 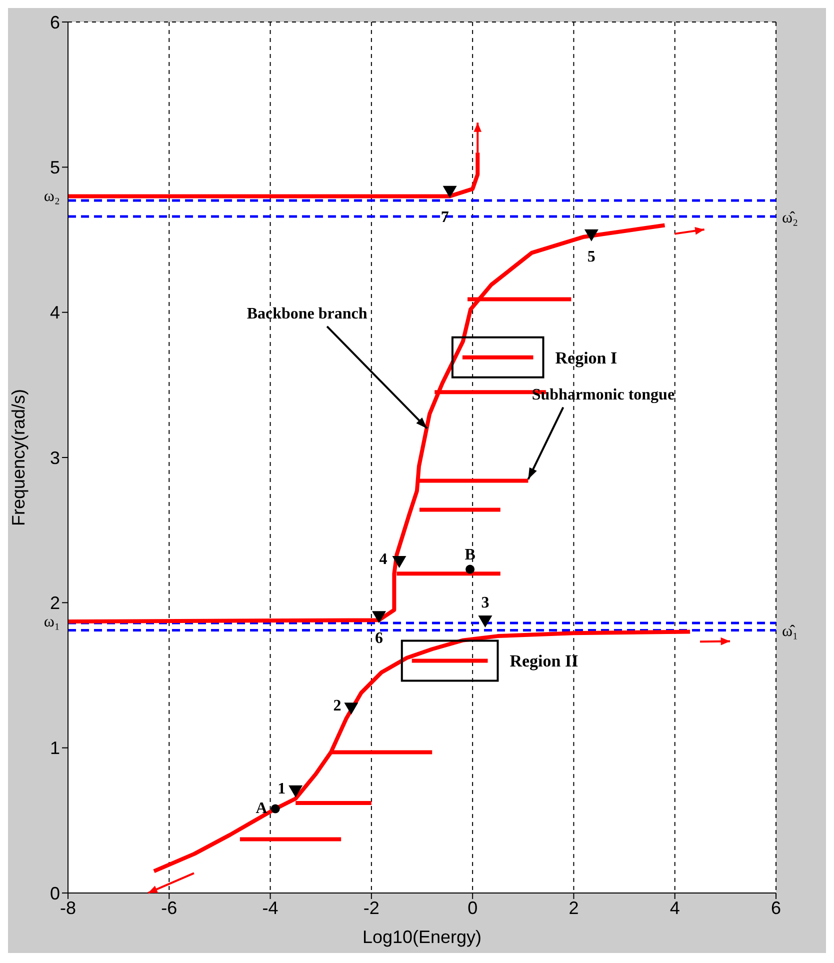 I want to click on annotation: A, so click(x=262, y=808).